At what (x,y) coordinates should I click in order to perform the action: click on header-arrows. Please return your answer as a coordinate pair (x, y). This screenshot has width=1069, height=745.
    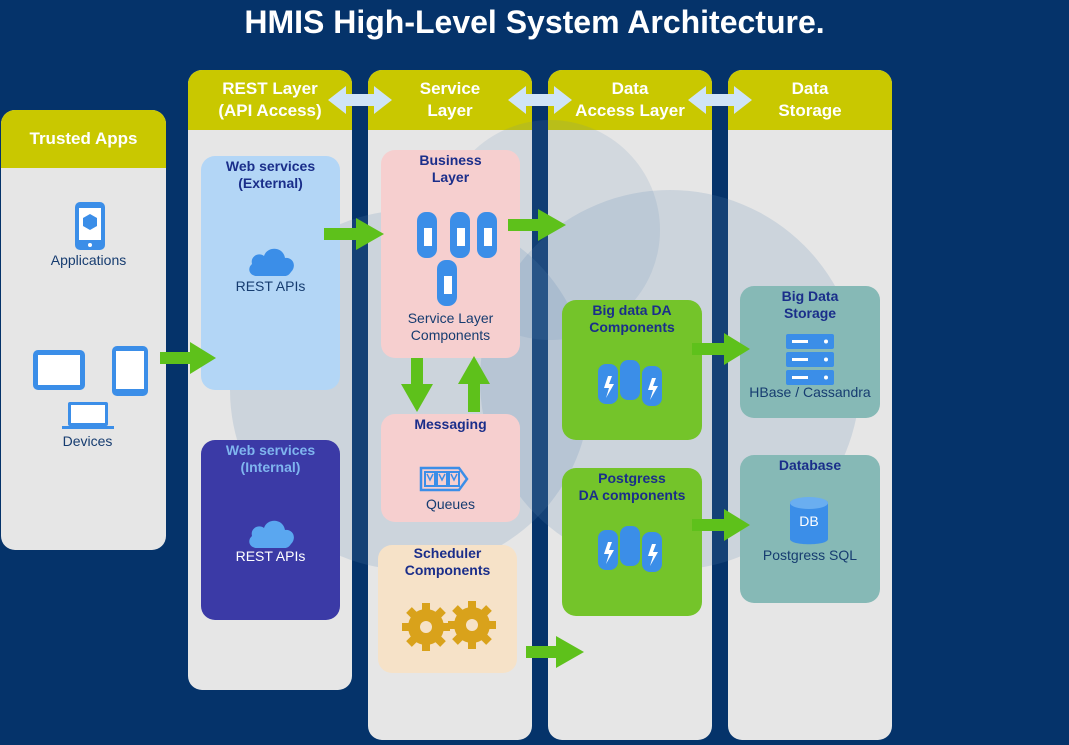
    Looking at the image, I should click on (540, 100).